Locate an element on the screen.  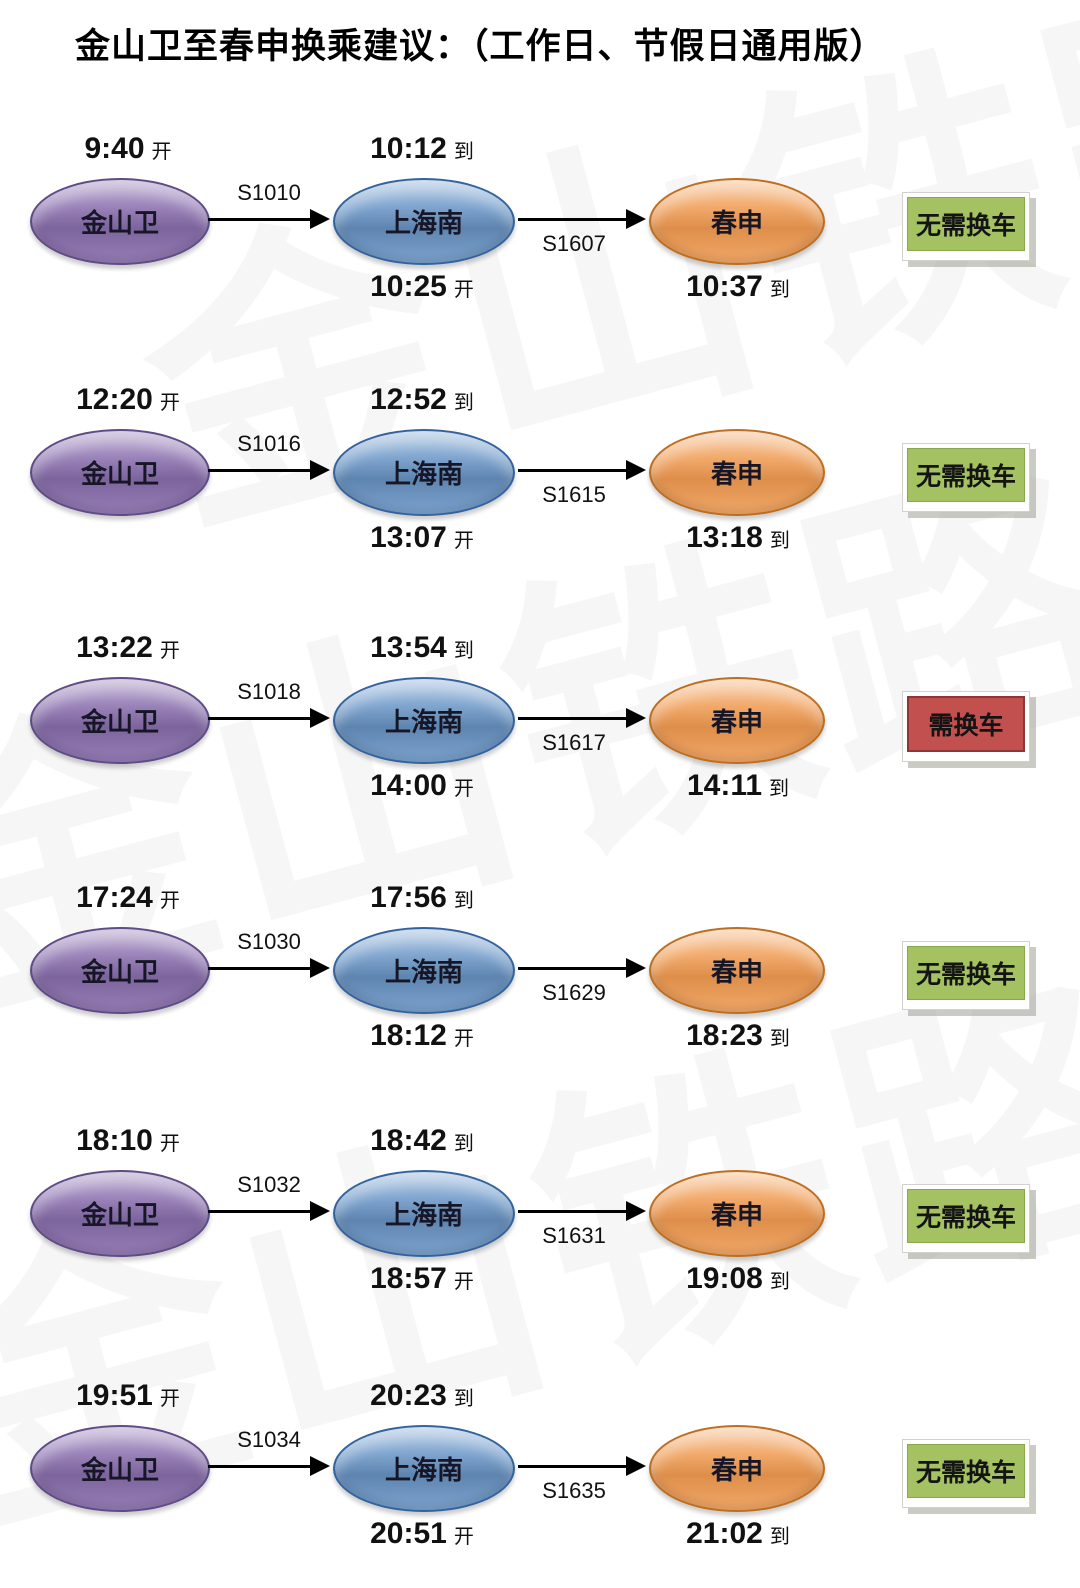
time-value: 14:11 is located at coordinates (724, 785).